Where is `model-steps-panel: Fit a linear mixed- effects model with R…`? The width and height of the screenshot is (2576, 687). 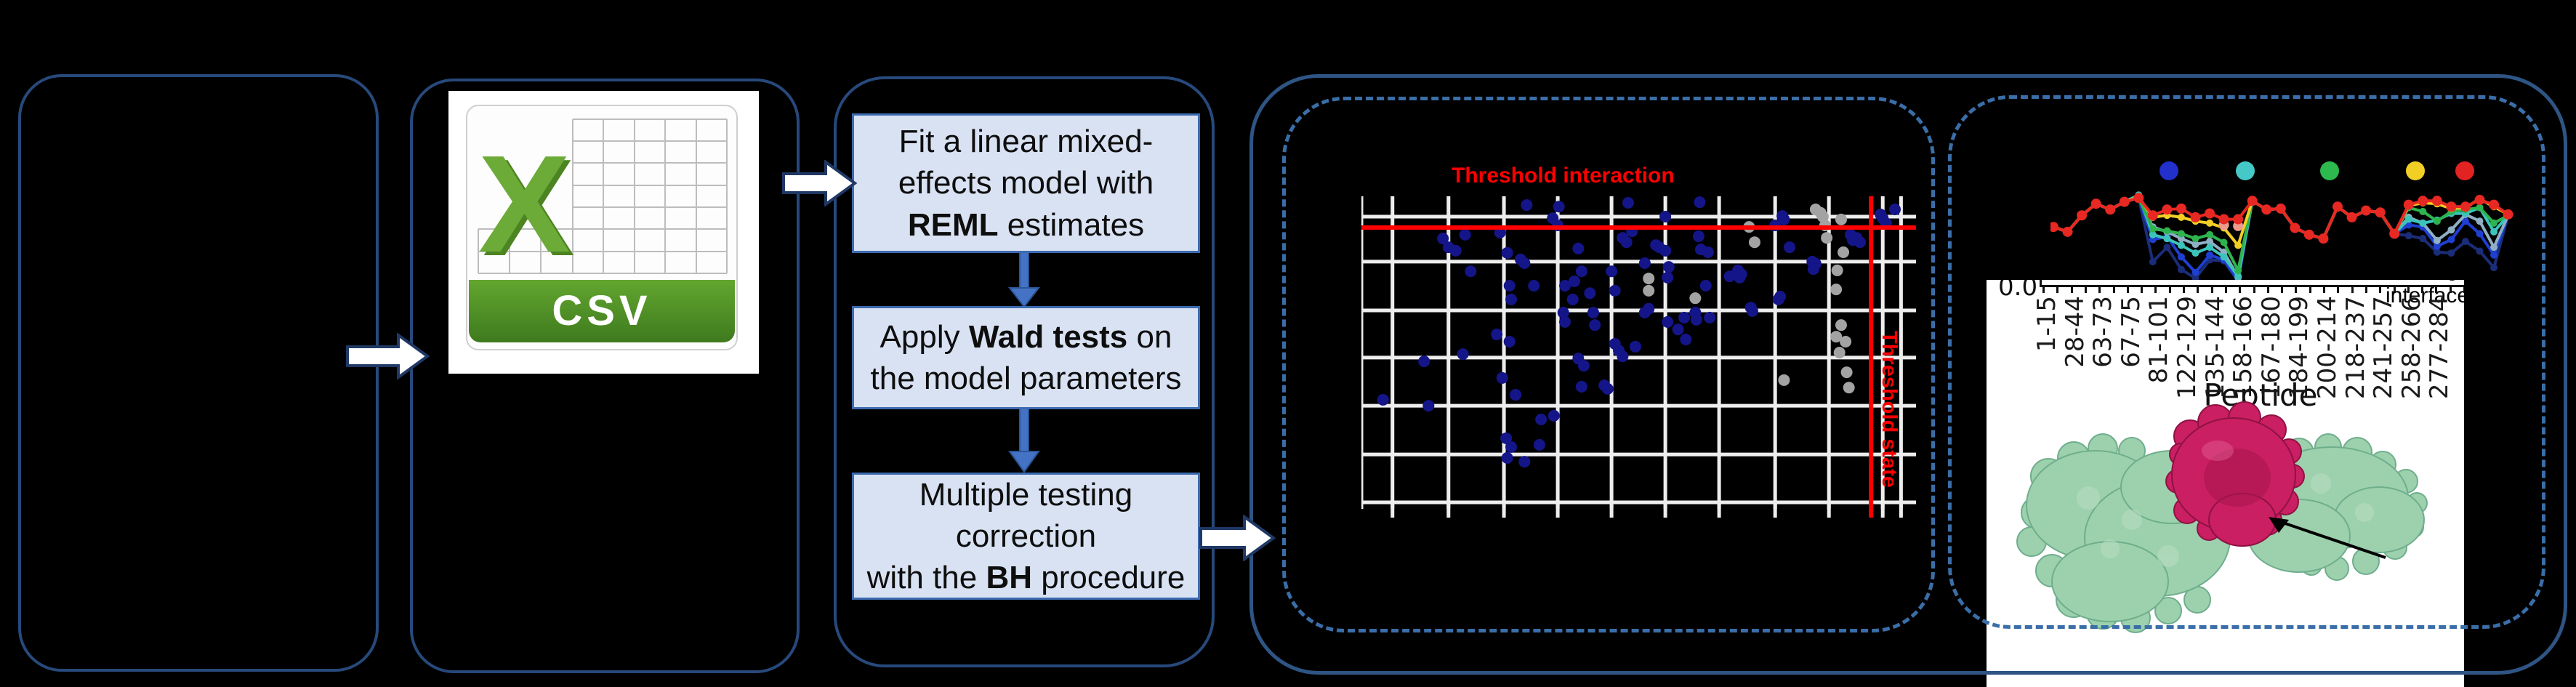 model-steps-panel: Fit a linear mixed- effects model with R… is located at coordinates (1024, 371).